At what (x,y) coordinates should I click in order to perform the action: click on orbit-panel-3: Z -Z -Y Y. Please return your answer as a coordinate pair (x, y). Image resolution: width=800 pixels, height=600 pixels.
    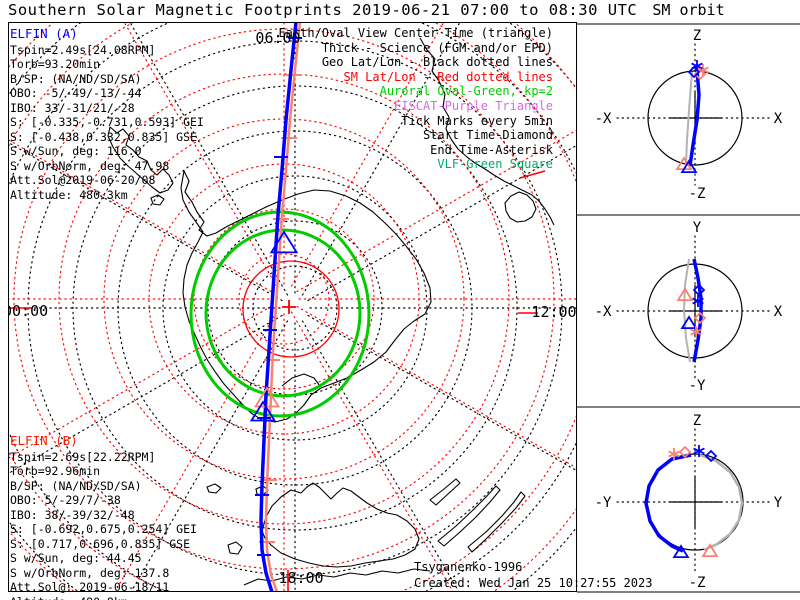
    Looking at the image, I should click on (689, 502).